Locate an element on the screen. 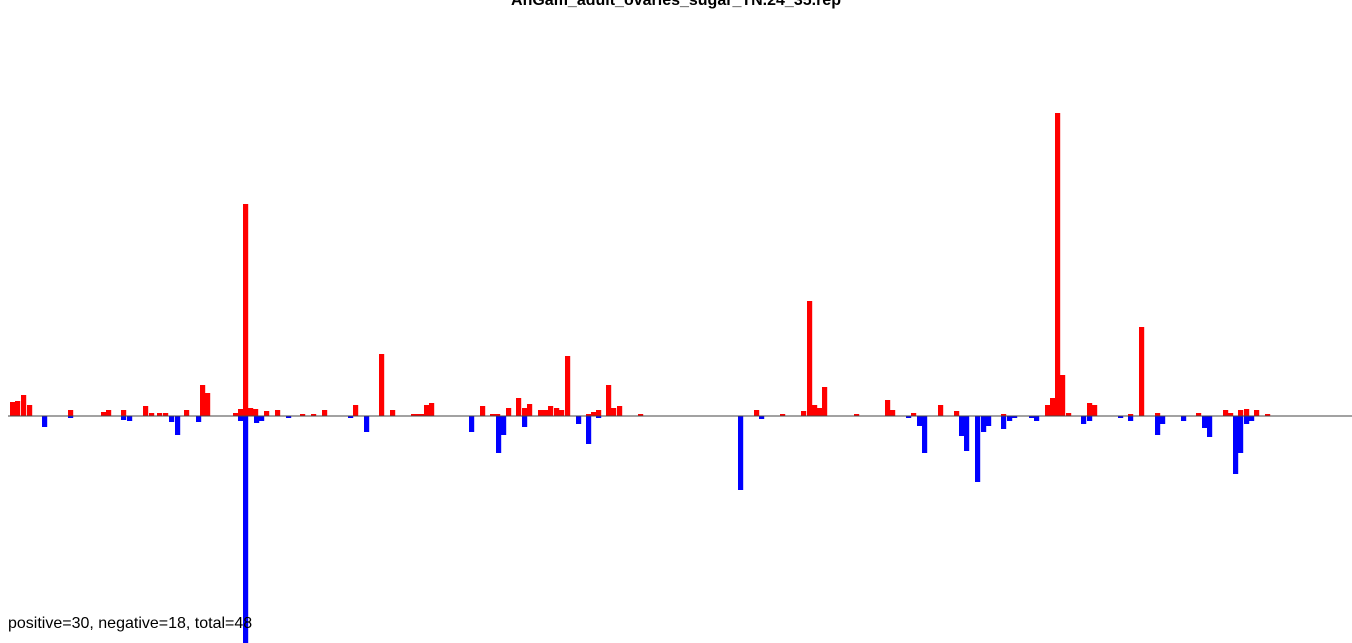  chart-title: AnGam_adult_ovaries_sugar_TN.24_35.rep is located at coordinates (676, 4).